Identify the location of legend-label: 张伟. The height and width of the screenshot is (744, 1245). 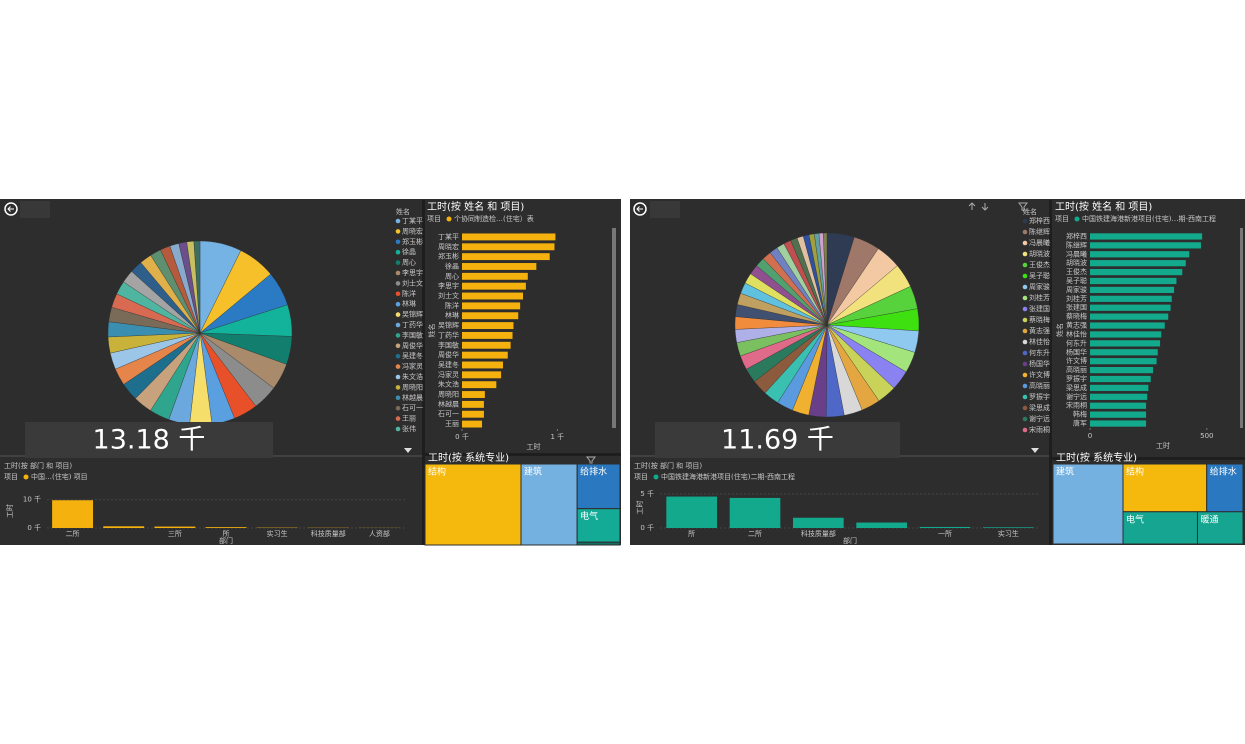
(409, 428).